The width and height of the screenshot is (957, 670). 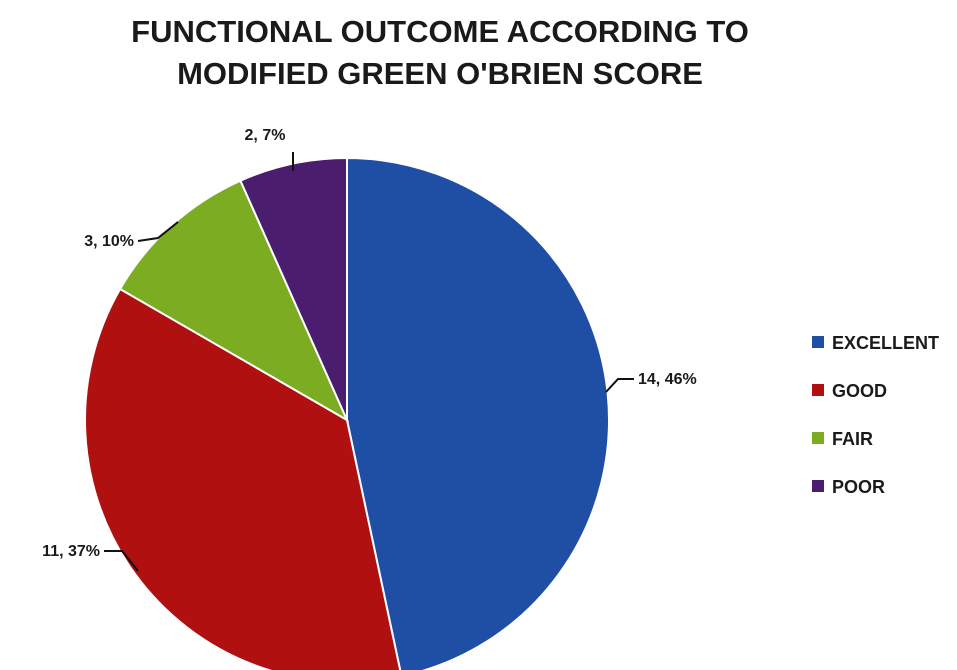 What do you see at coordinates (858, 487) in the screenshot?
I see `legend-label-poor: POOR` at bounding box center [858, 487].